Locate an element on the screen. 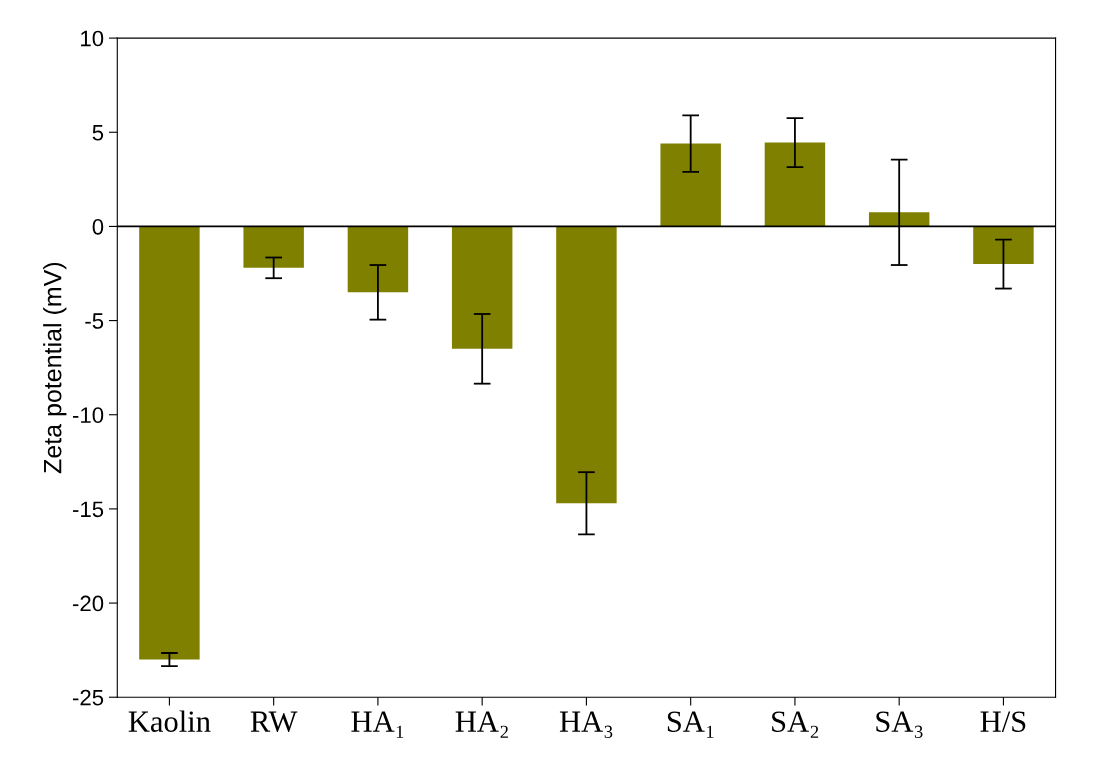  y-tick-label: -20 is located at coordinates (88, 603).